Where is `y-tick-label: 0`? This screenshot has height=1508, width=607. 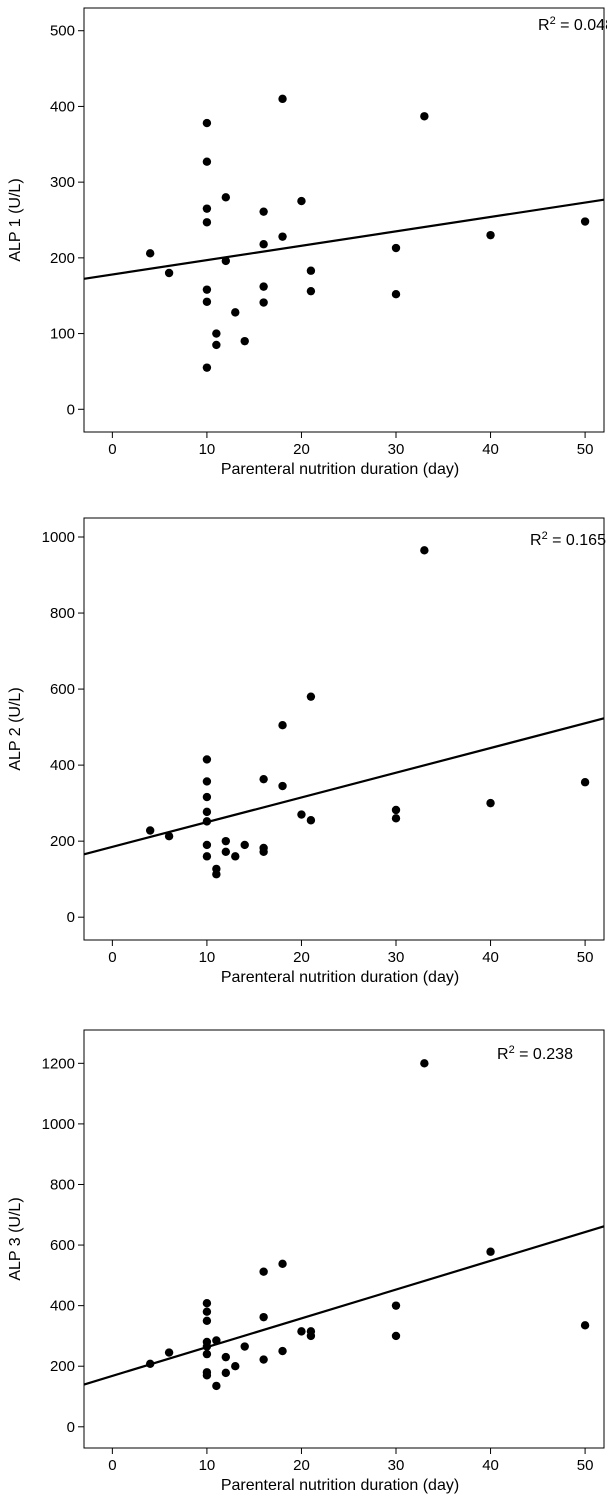 y-tick-label: 0 is located at coordinates (71, 917).